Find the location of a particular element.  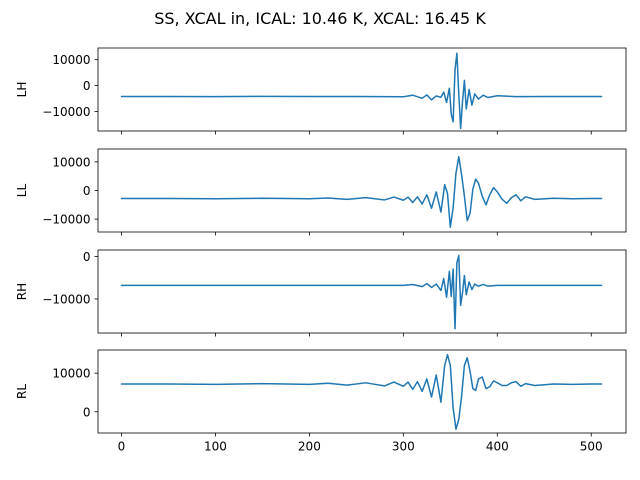

x-tick-label: 100 is located at coordinates (215, 447).